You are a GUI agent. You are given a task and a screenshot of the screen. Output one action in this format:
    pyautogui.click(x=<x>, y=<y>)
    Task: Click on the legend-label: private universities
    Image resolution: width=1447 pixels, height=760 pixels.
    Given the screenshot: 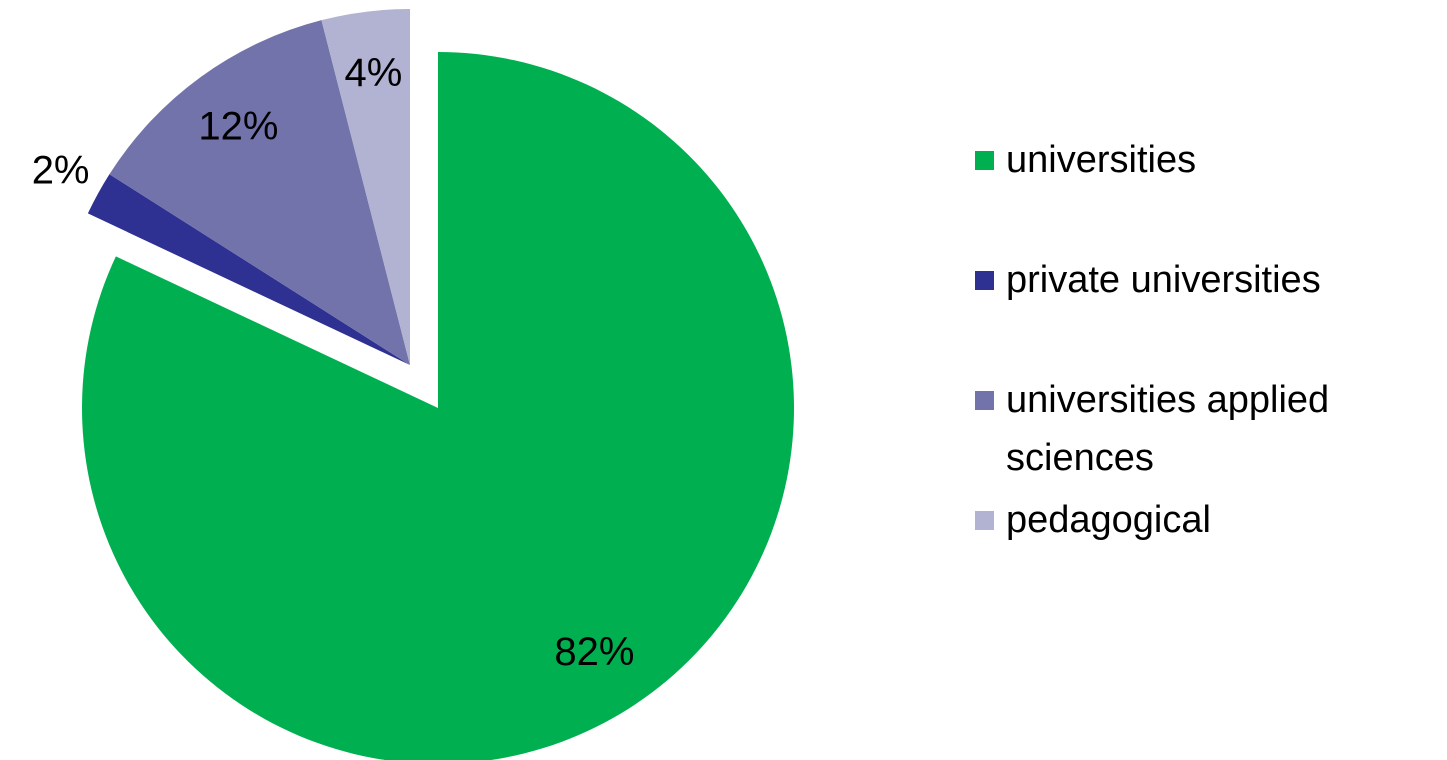 What is the action you would take?
    pyautogui.click(x=1163, y=280)
    